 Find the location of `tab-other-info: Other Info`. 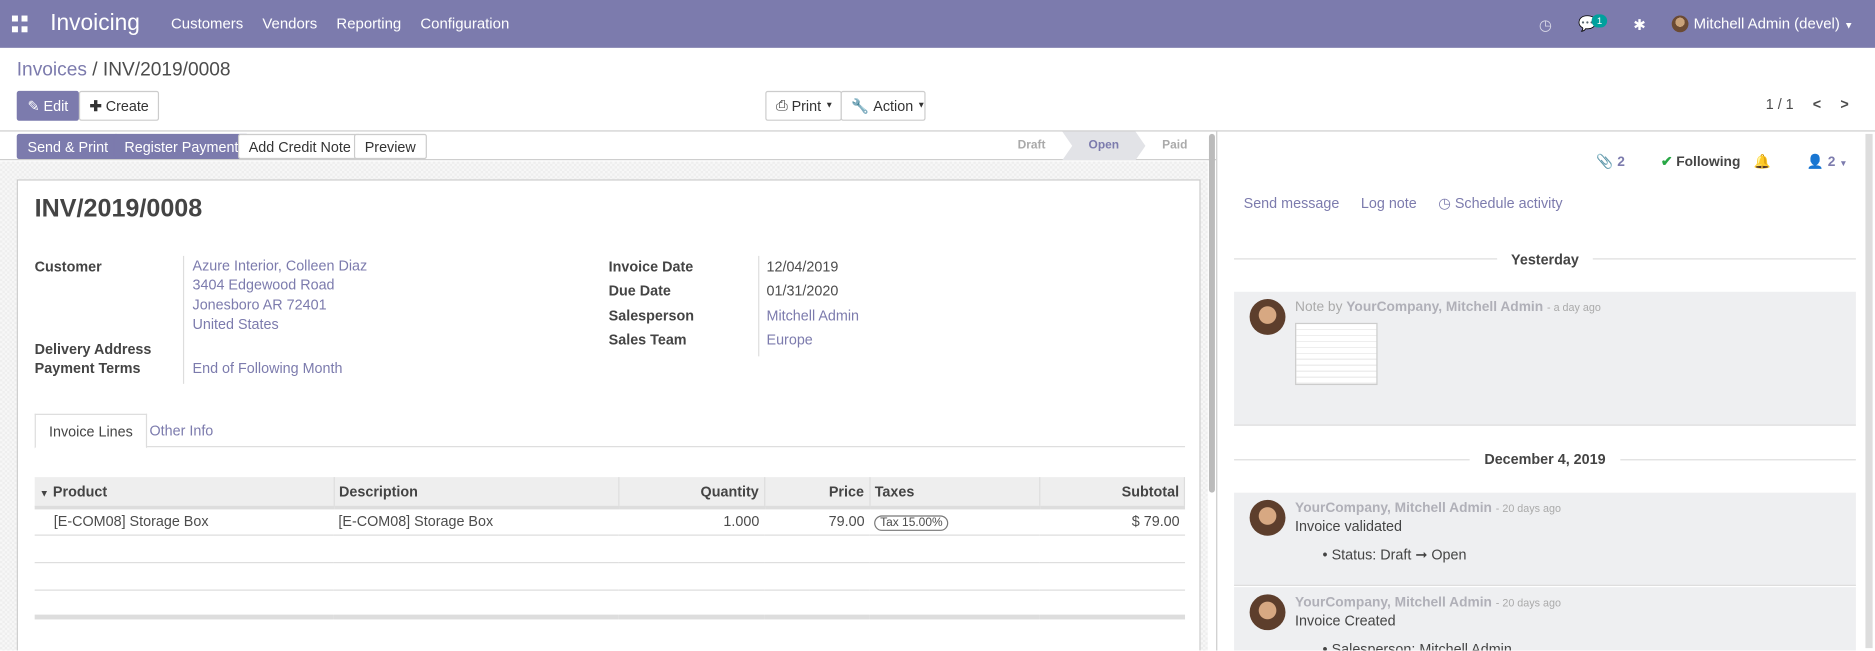

tab-other-info: Other Info is located at coordinates (181, 430).